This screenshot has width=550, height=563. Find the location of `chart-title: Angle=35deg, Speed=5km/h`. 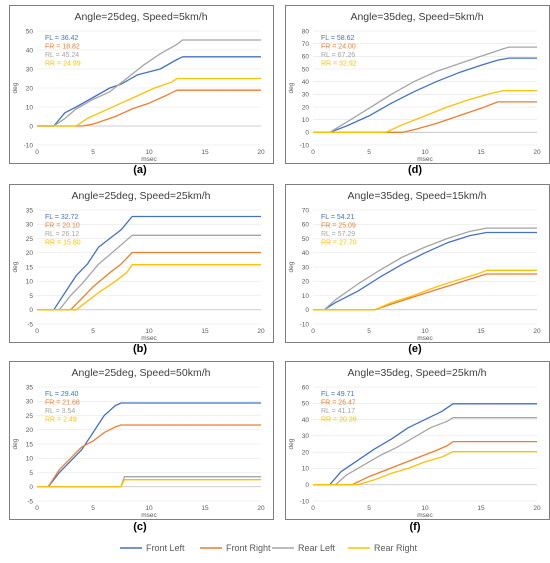

chart-title: Angle=35deg, Speed=5km/h is located at coordinates (416, 17).